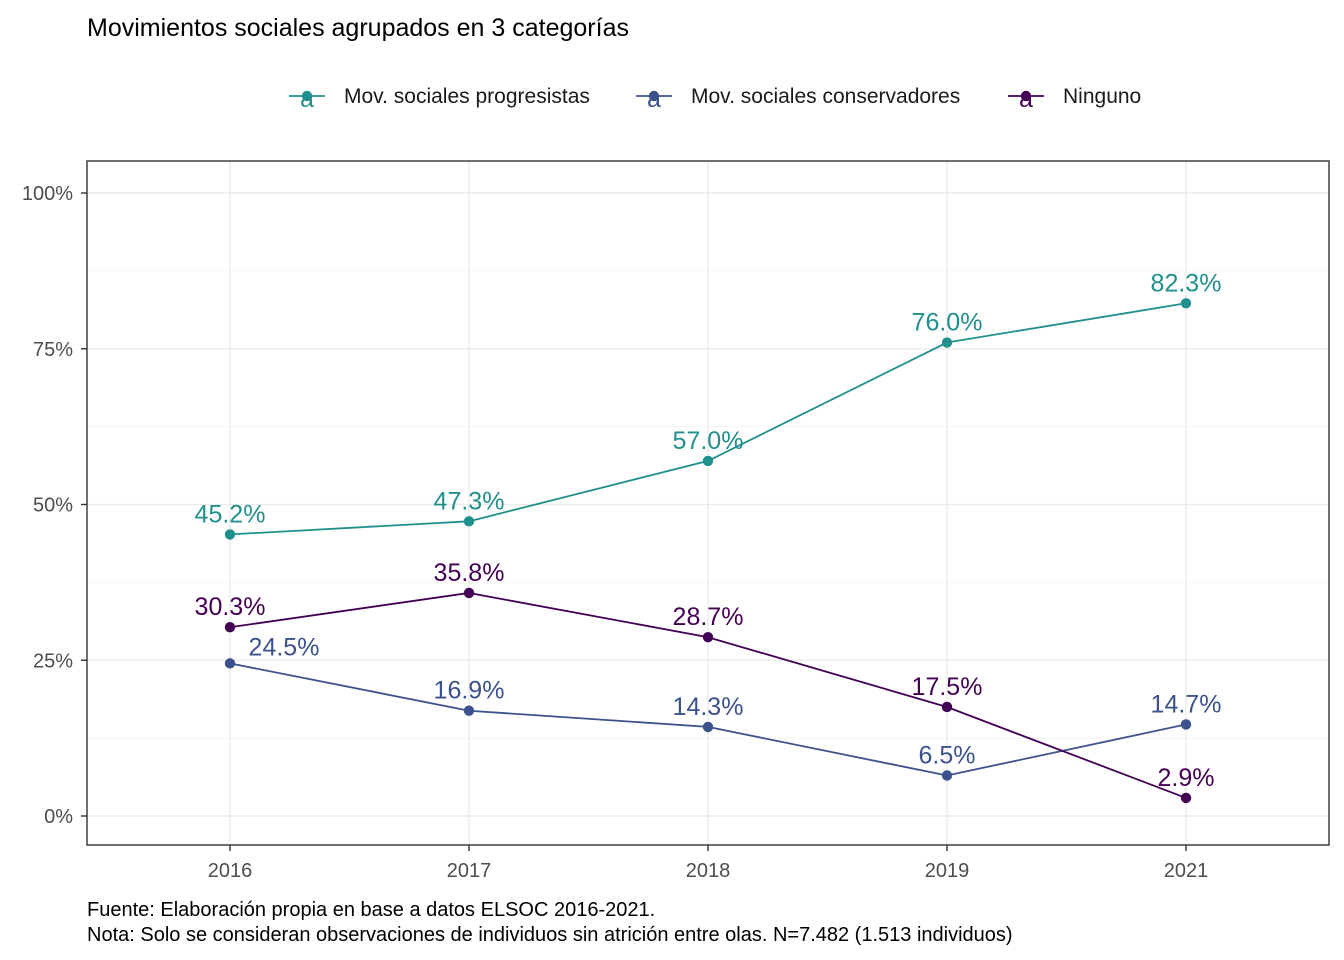  I want to click on x-tick-label: 2021, so click(1186, 871).